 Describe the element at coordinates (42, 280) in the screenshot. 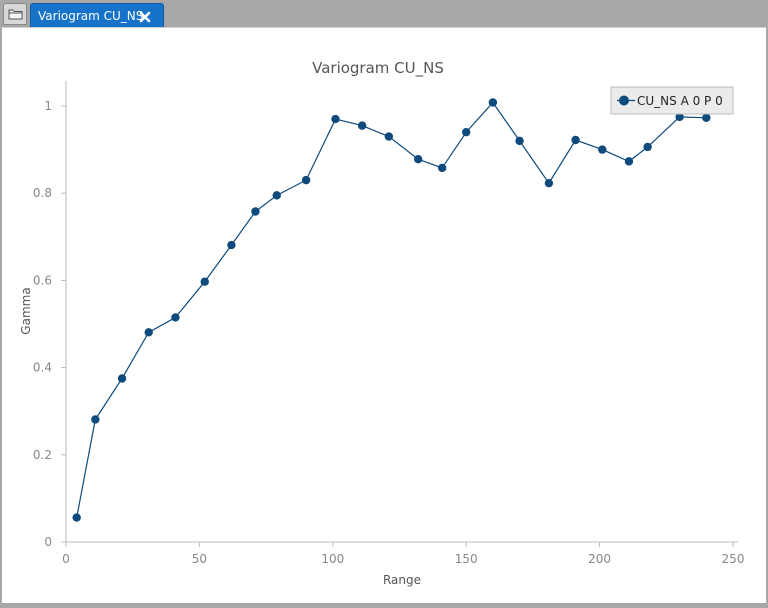

I see `y-tick-label: 0.6` at that location.